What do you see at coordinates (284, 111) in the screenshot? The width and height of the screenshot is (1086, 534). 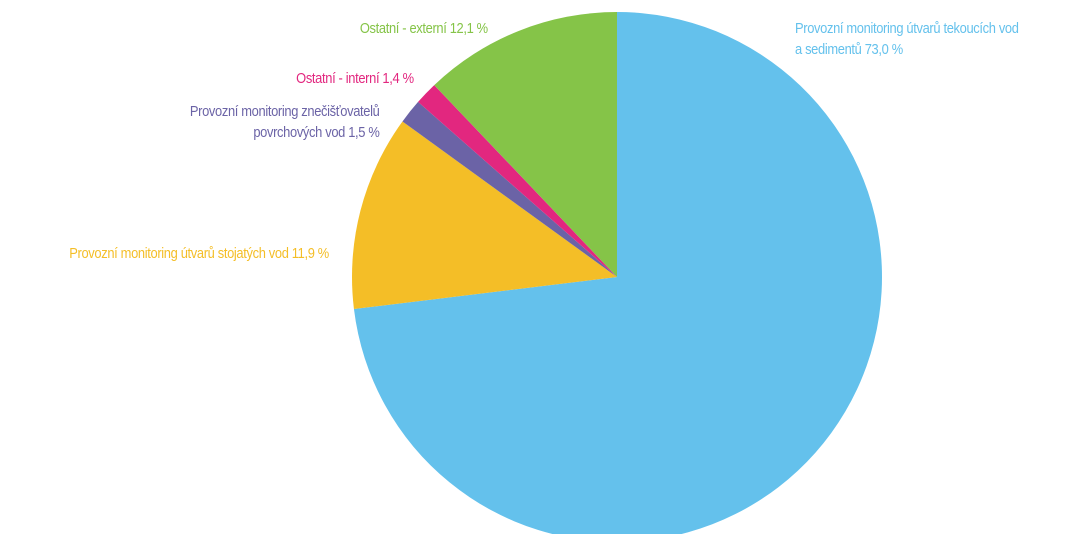 I see `slice-label-line: Provozní monitoring znečišťovatelů` at bounding box center [284, 111].